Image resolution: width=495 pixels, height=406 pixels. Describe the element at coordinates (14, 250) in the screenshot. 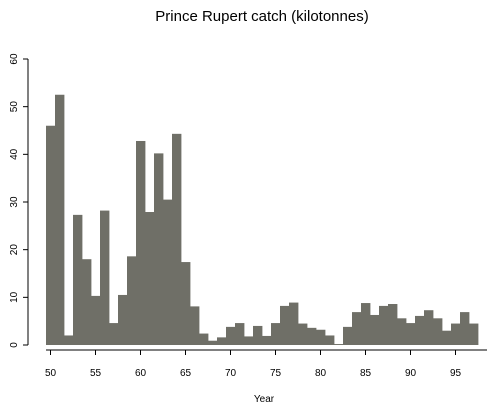

I see `y-tick-label-20: 20` at that location.